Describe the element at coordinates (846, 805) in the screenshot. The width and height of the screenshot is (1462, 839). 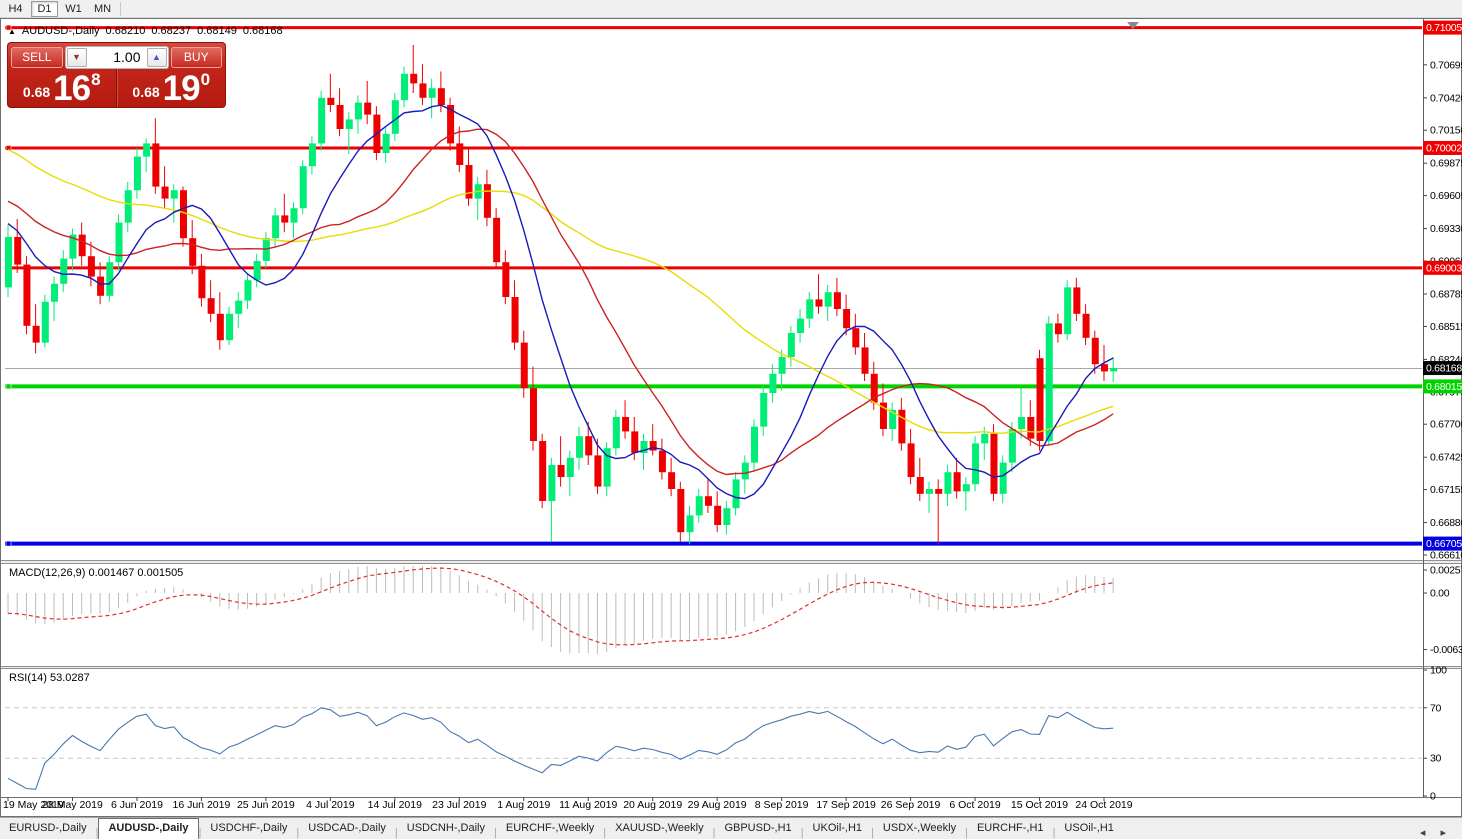
I see `svg-text: 17 Sep 2019` at that location.